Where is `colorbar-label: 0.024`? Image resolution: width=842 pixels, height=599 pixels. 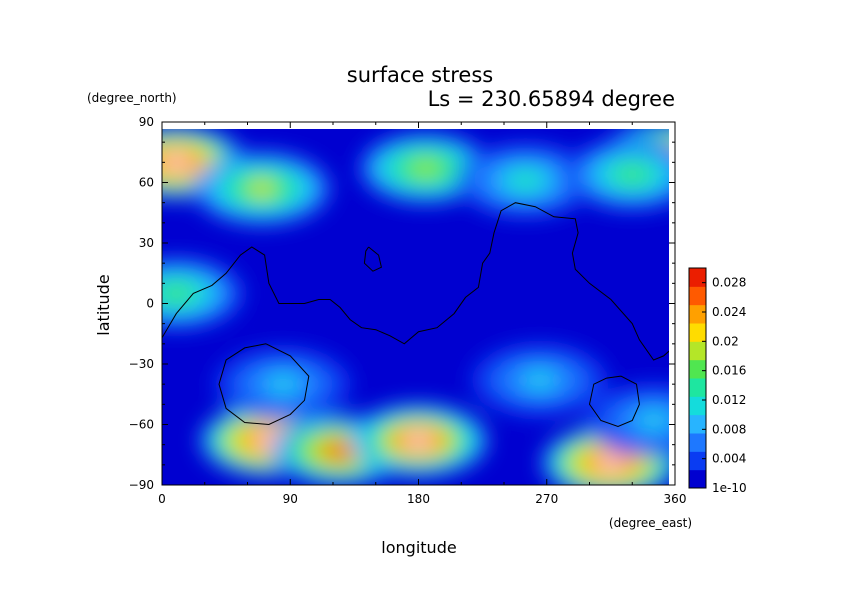 colorbar-label: 0.024 is located at coordinates (729, 312).